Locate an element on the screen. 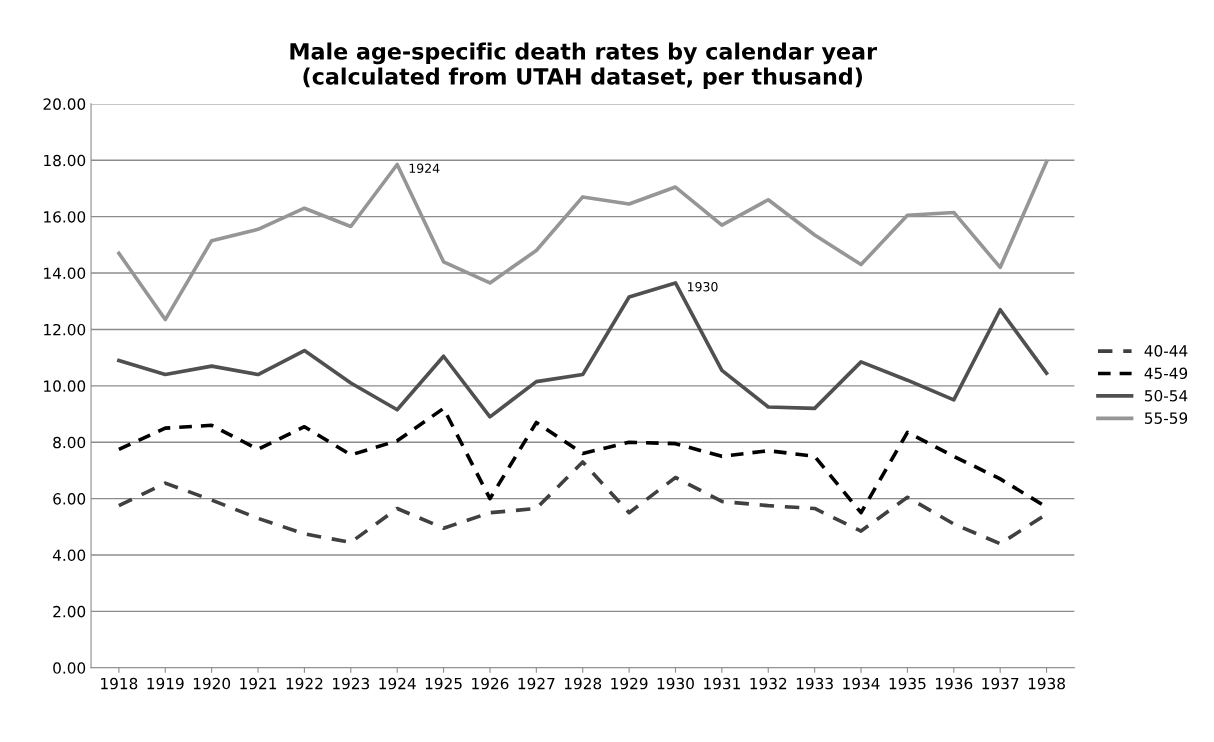  y-tick-label: 2.00 is located at coordinates (69, 611).